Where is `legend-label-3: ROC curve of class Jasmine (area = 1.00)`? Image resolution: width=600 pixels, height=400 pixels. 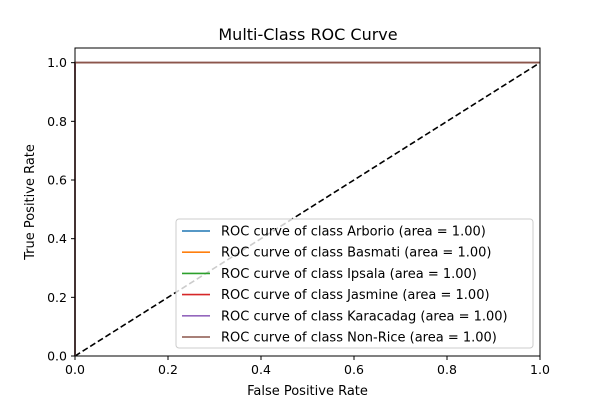 legend-label-3: ROC curve of class Jasmine (area = 1.00) is located at coordinates (355, 295).